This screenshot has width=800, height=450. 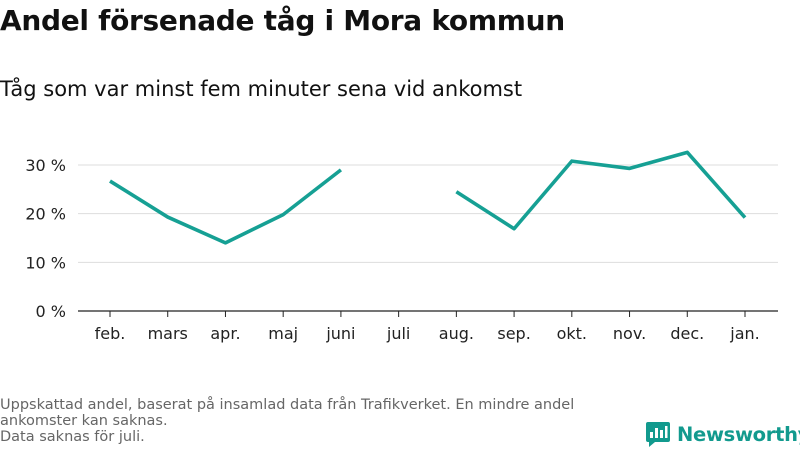 What do you see at coordinates (398, 333) in the screenshot?
I see `x-tick-label: juli` at bounding box center [398, 333].